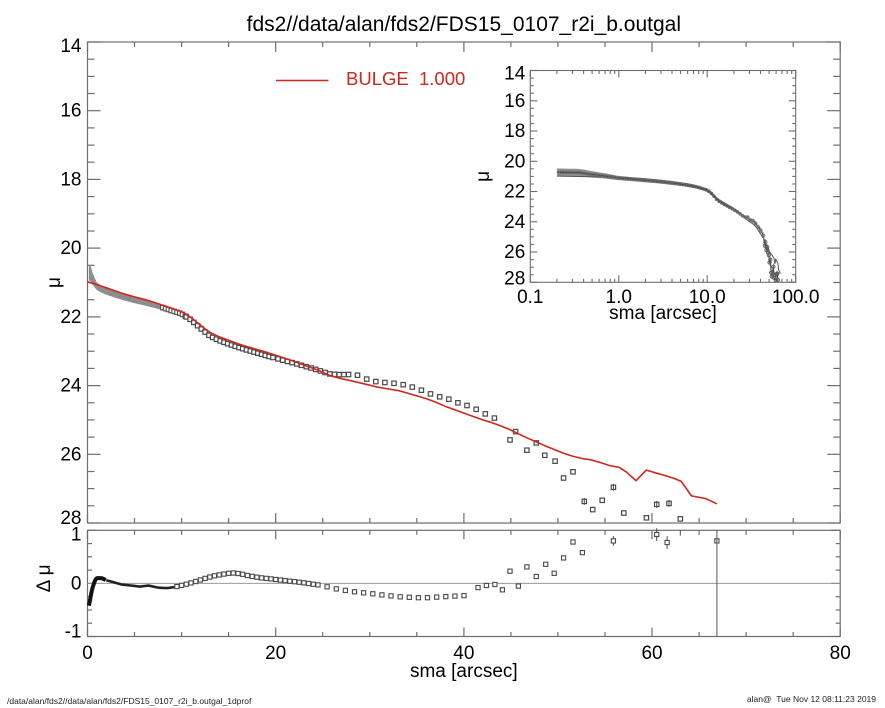 This screenshot has height=708, width=885. I want to click on svg-text: -1, so click(73, 632).